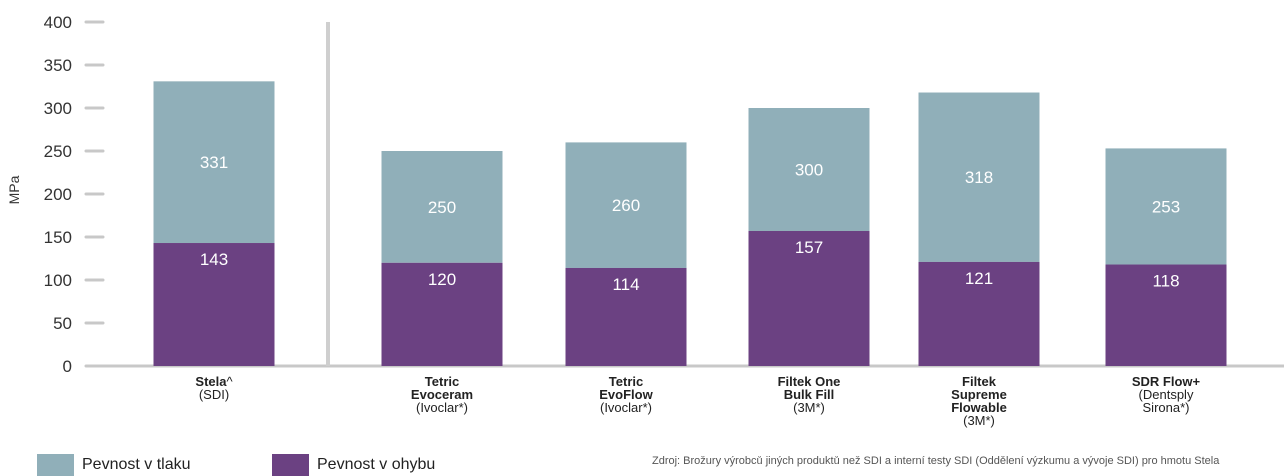  I want to click on data-label-compressive: 260, so click(626, 205).